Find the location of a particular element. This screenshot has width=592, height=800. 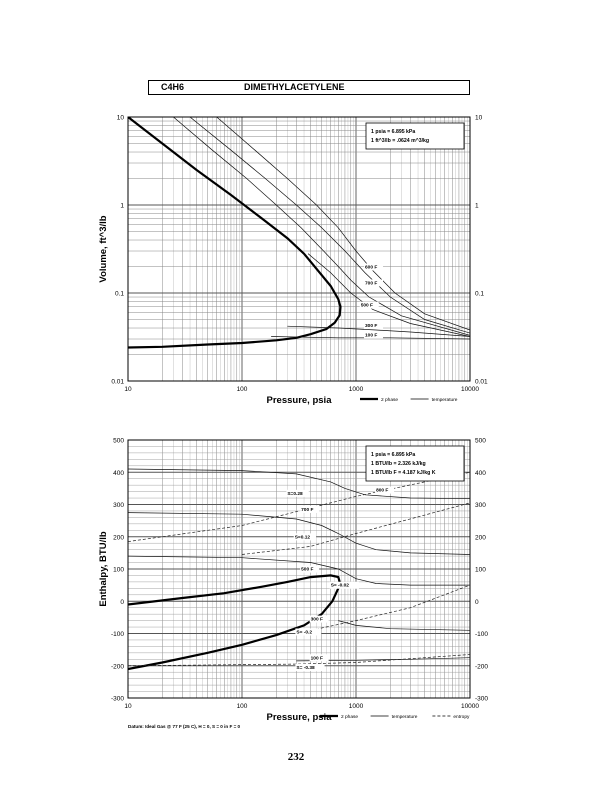

y-tick-label-right: 200 is located at coordinates (480, 537).